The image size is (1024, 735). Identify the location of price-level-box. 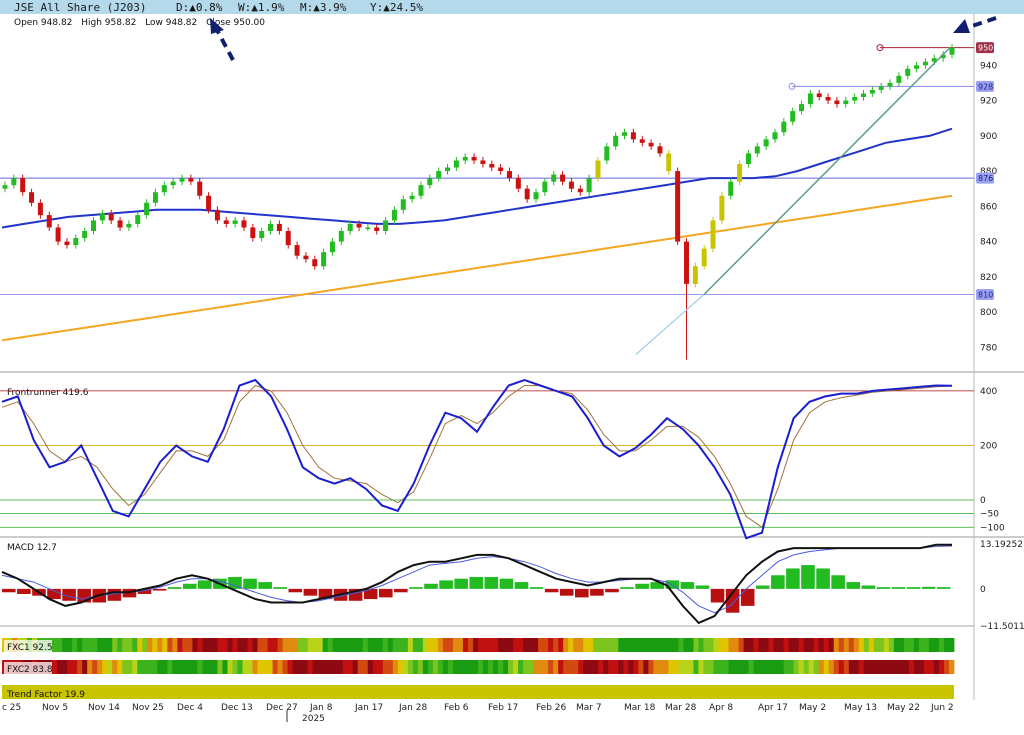
(985, 48).